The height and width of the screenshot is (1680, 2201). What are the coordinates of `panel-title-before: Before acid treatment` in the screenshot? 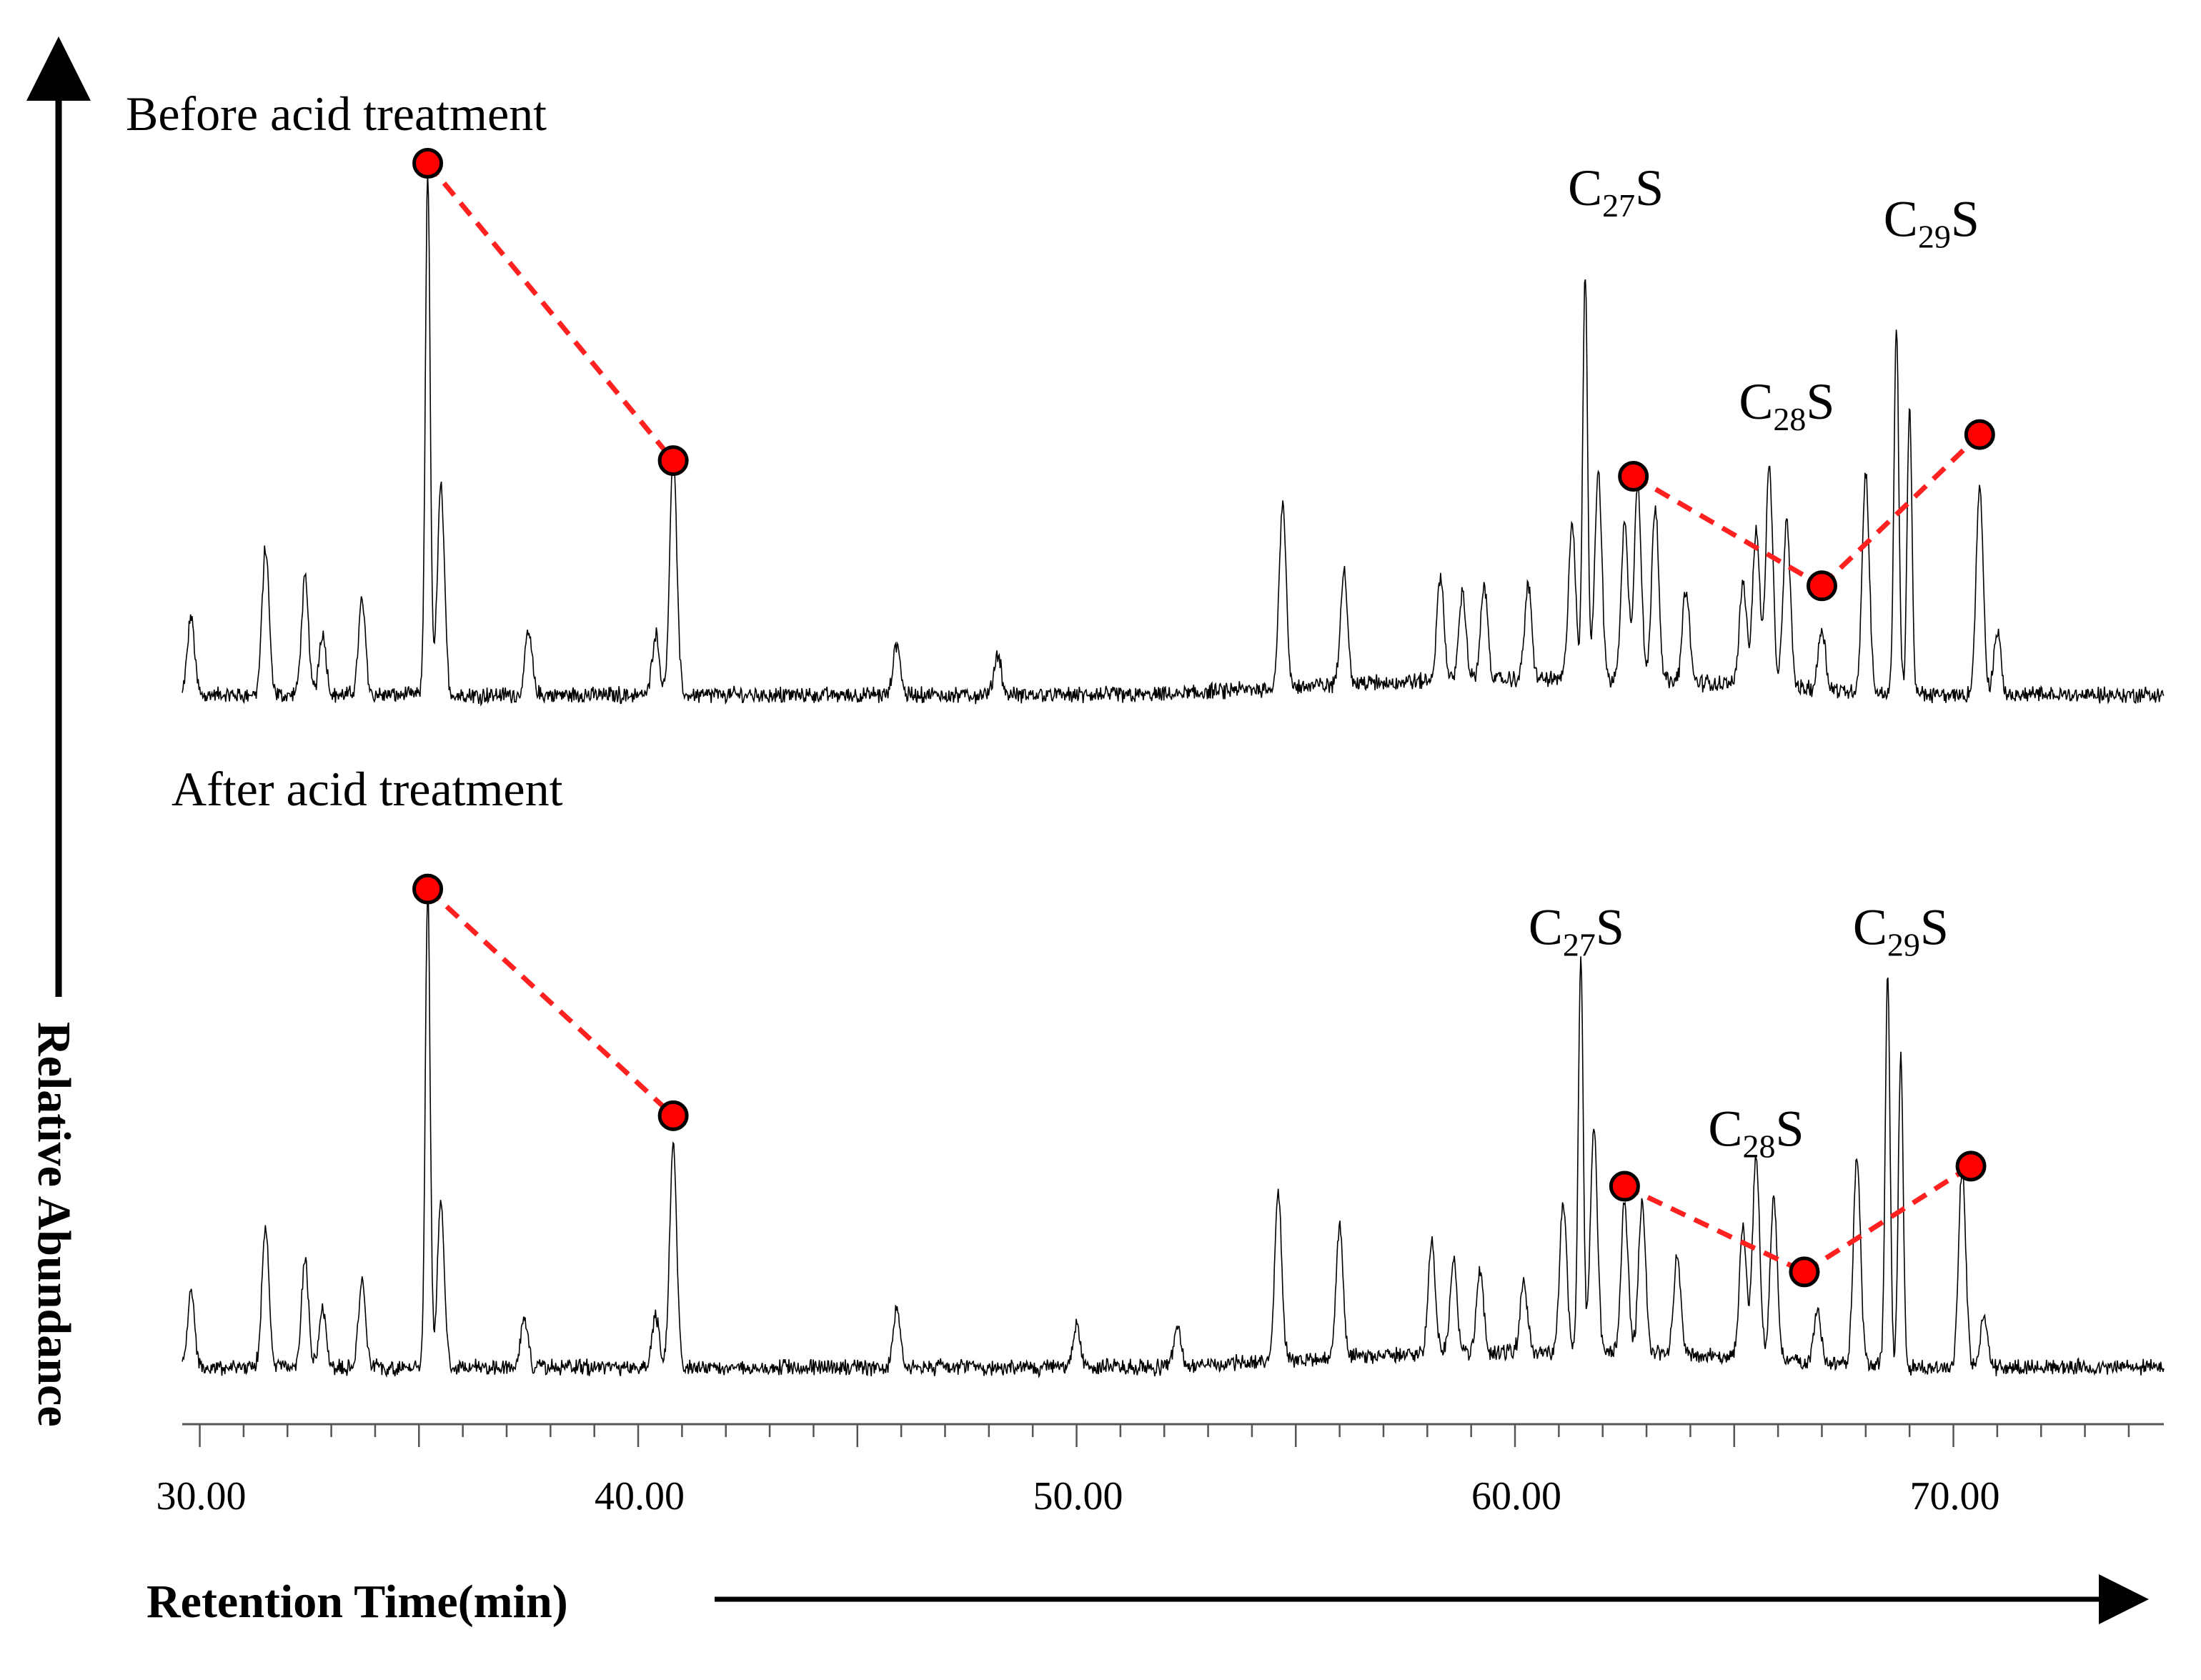 It's located at (336, 113).